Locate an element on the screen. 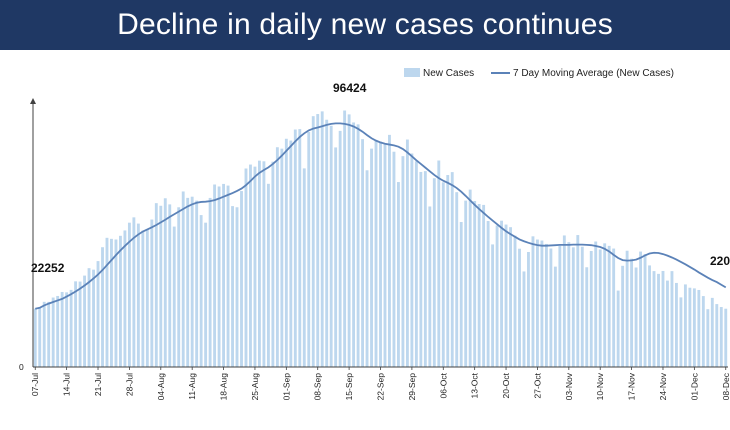 The image size is (730, 430). x-tick-label: 22-Sep is located at coordinates (381, 387).